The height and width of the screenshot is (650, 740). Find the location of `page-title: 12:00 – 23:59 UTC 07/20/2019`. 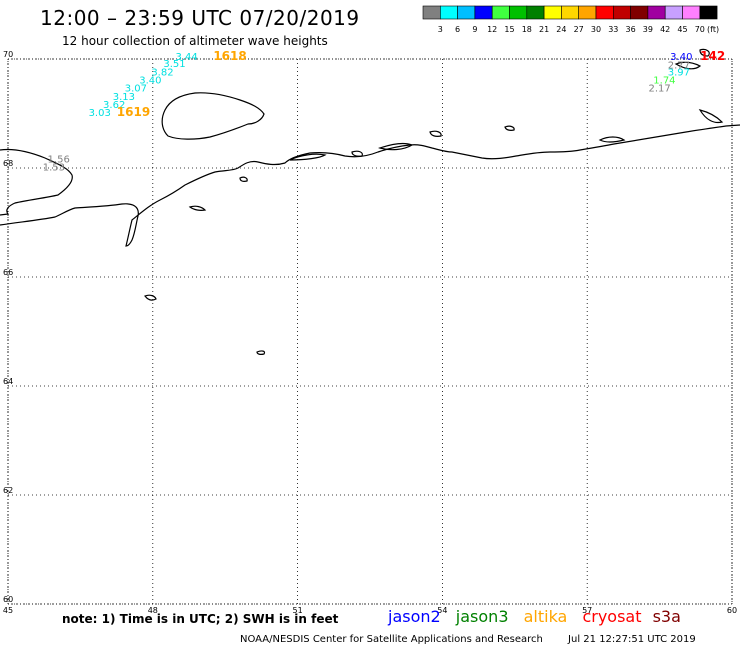

page-title: 12:00 – 23:59 UTC 07/20/2019 is located at coordinates (200, 18).